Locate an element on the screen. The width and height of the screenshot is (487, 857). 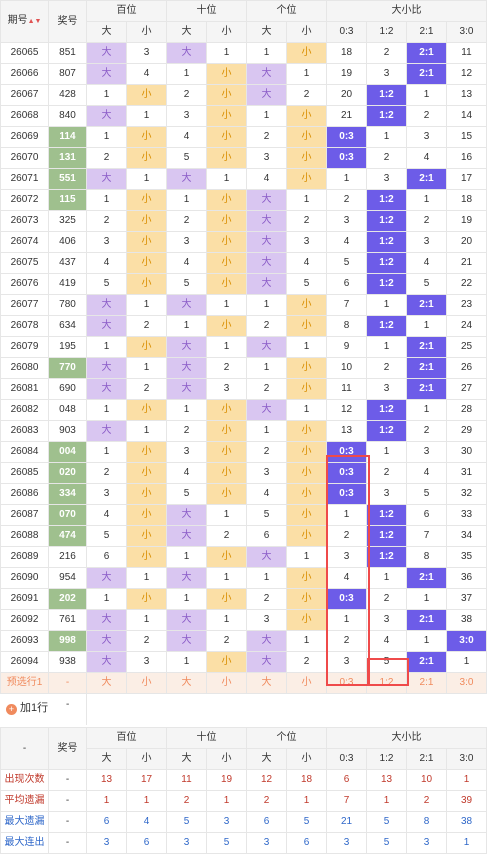
ratio-cell: 29 is located at coordinates (466, 431).